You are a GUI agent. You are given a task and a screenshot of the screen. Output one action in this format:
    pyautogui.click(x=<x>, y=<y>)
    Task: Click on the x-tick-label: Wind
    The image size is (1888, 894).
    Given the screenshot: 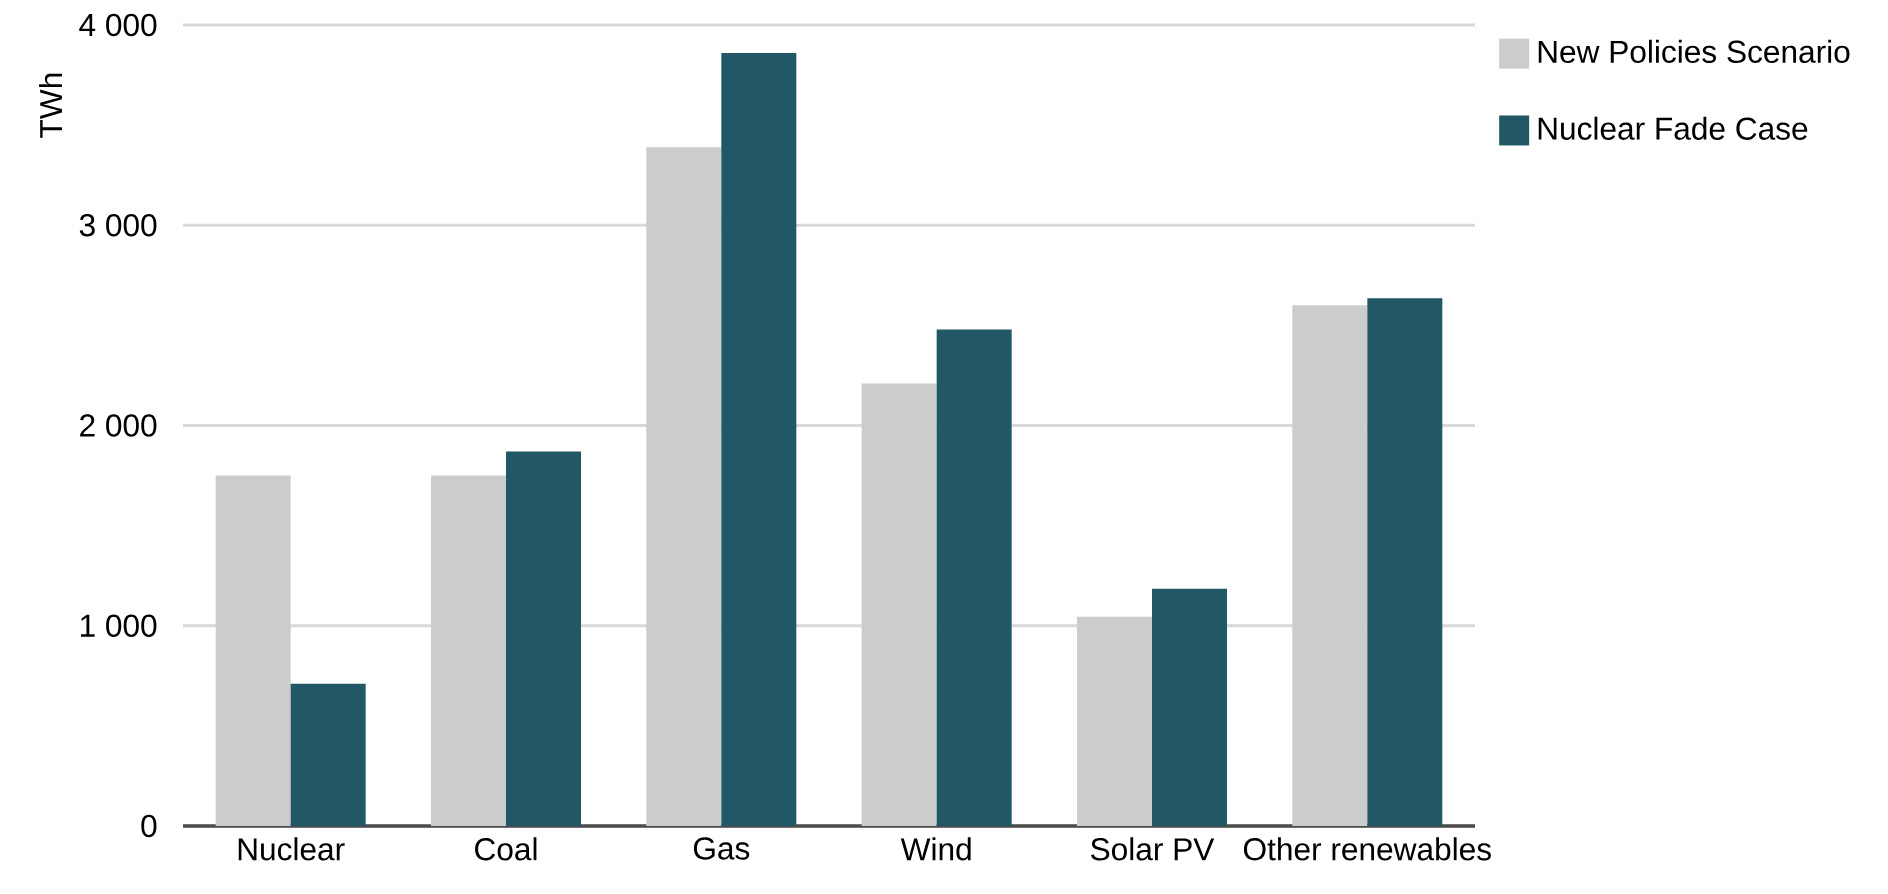 What is the action you would take?
    pyautogui.click(x=935, y=849)
    